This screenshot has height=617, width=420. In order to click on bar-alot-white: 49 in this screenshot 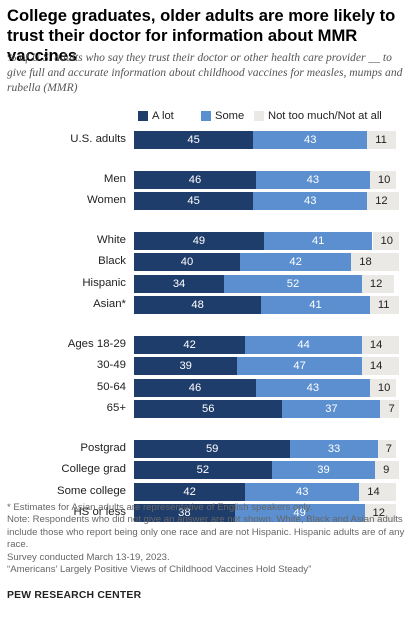, I will do `click(199, 240)`.